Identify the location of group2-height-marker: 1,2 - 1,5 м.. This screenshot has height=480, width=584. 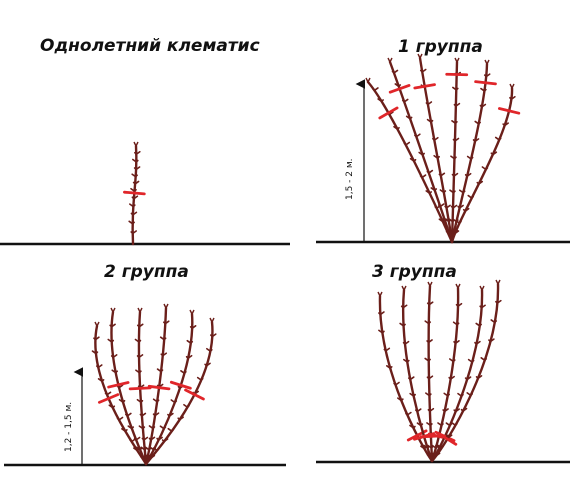
(74, 415).